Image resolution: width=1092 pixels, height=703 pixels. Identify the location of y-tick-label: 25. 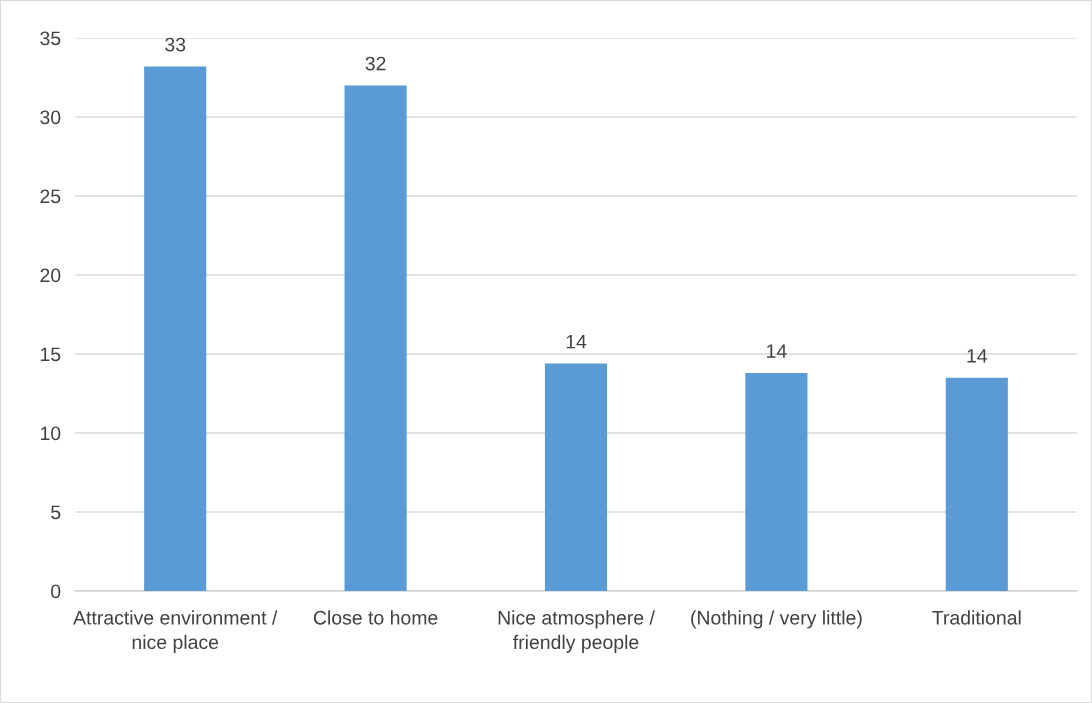
(50, 196).